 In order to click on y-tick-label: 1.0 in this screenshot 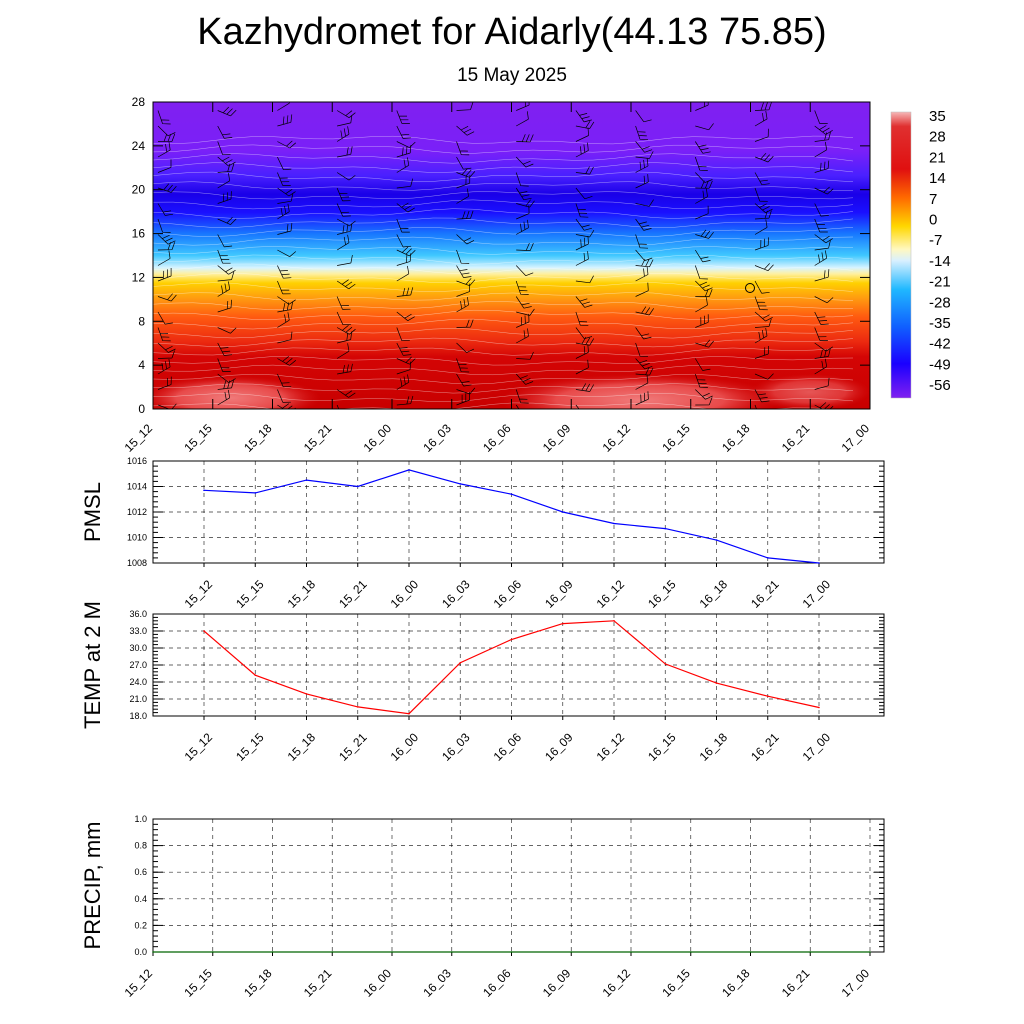, I will do `click(140, 819)`.